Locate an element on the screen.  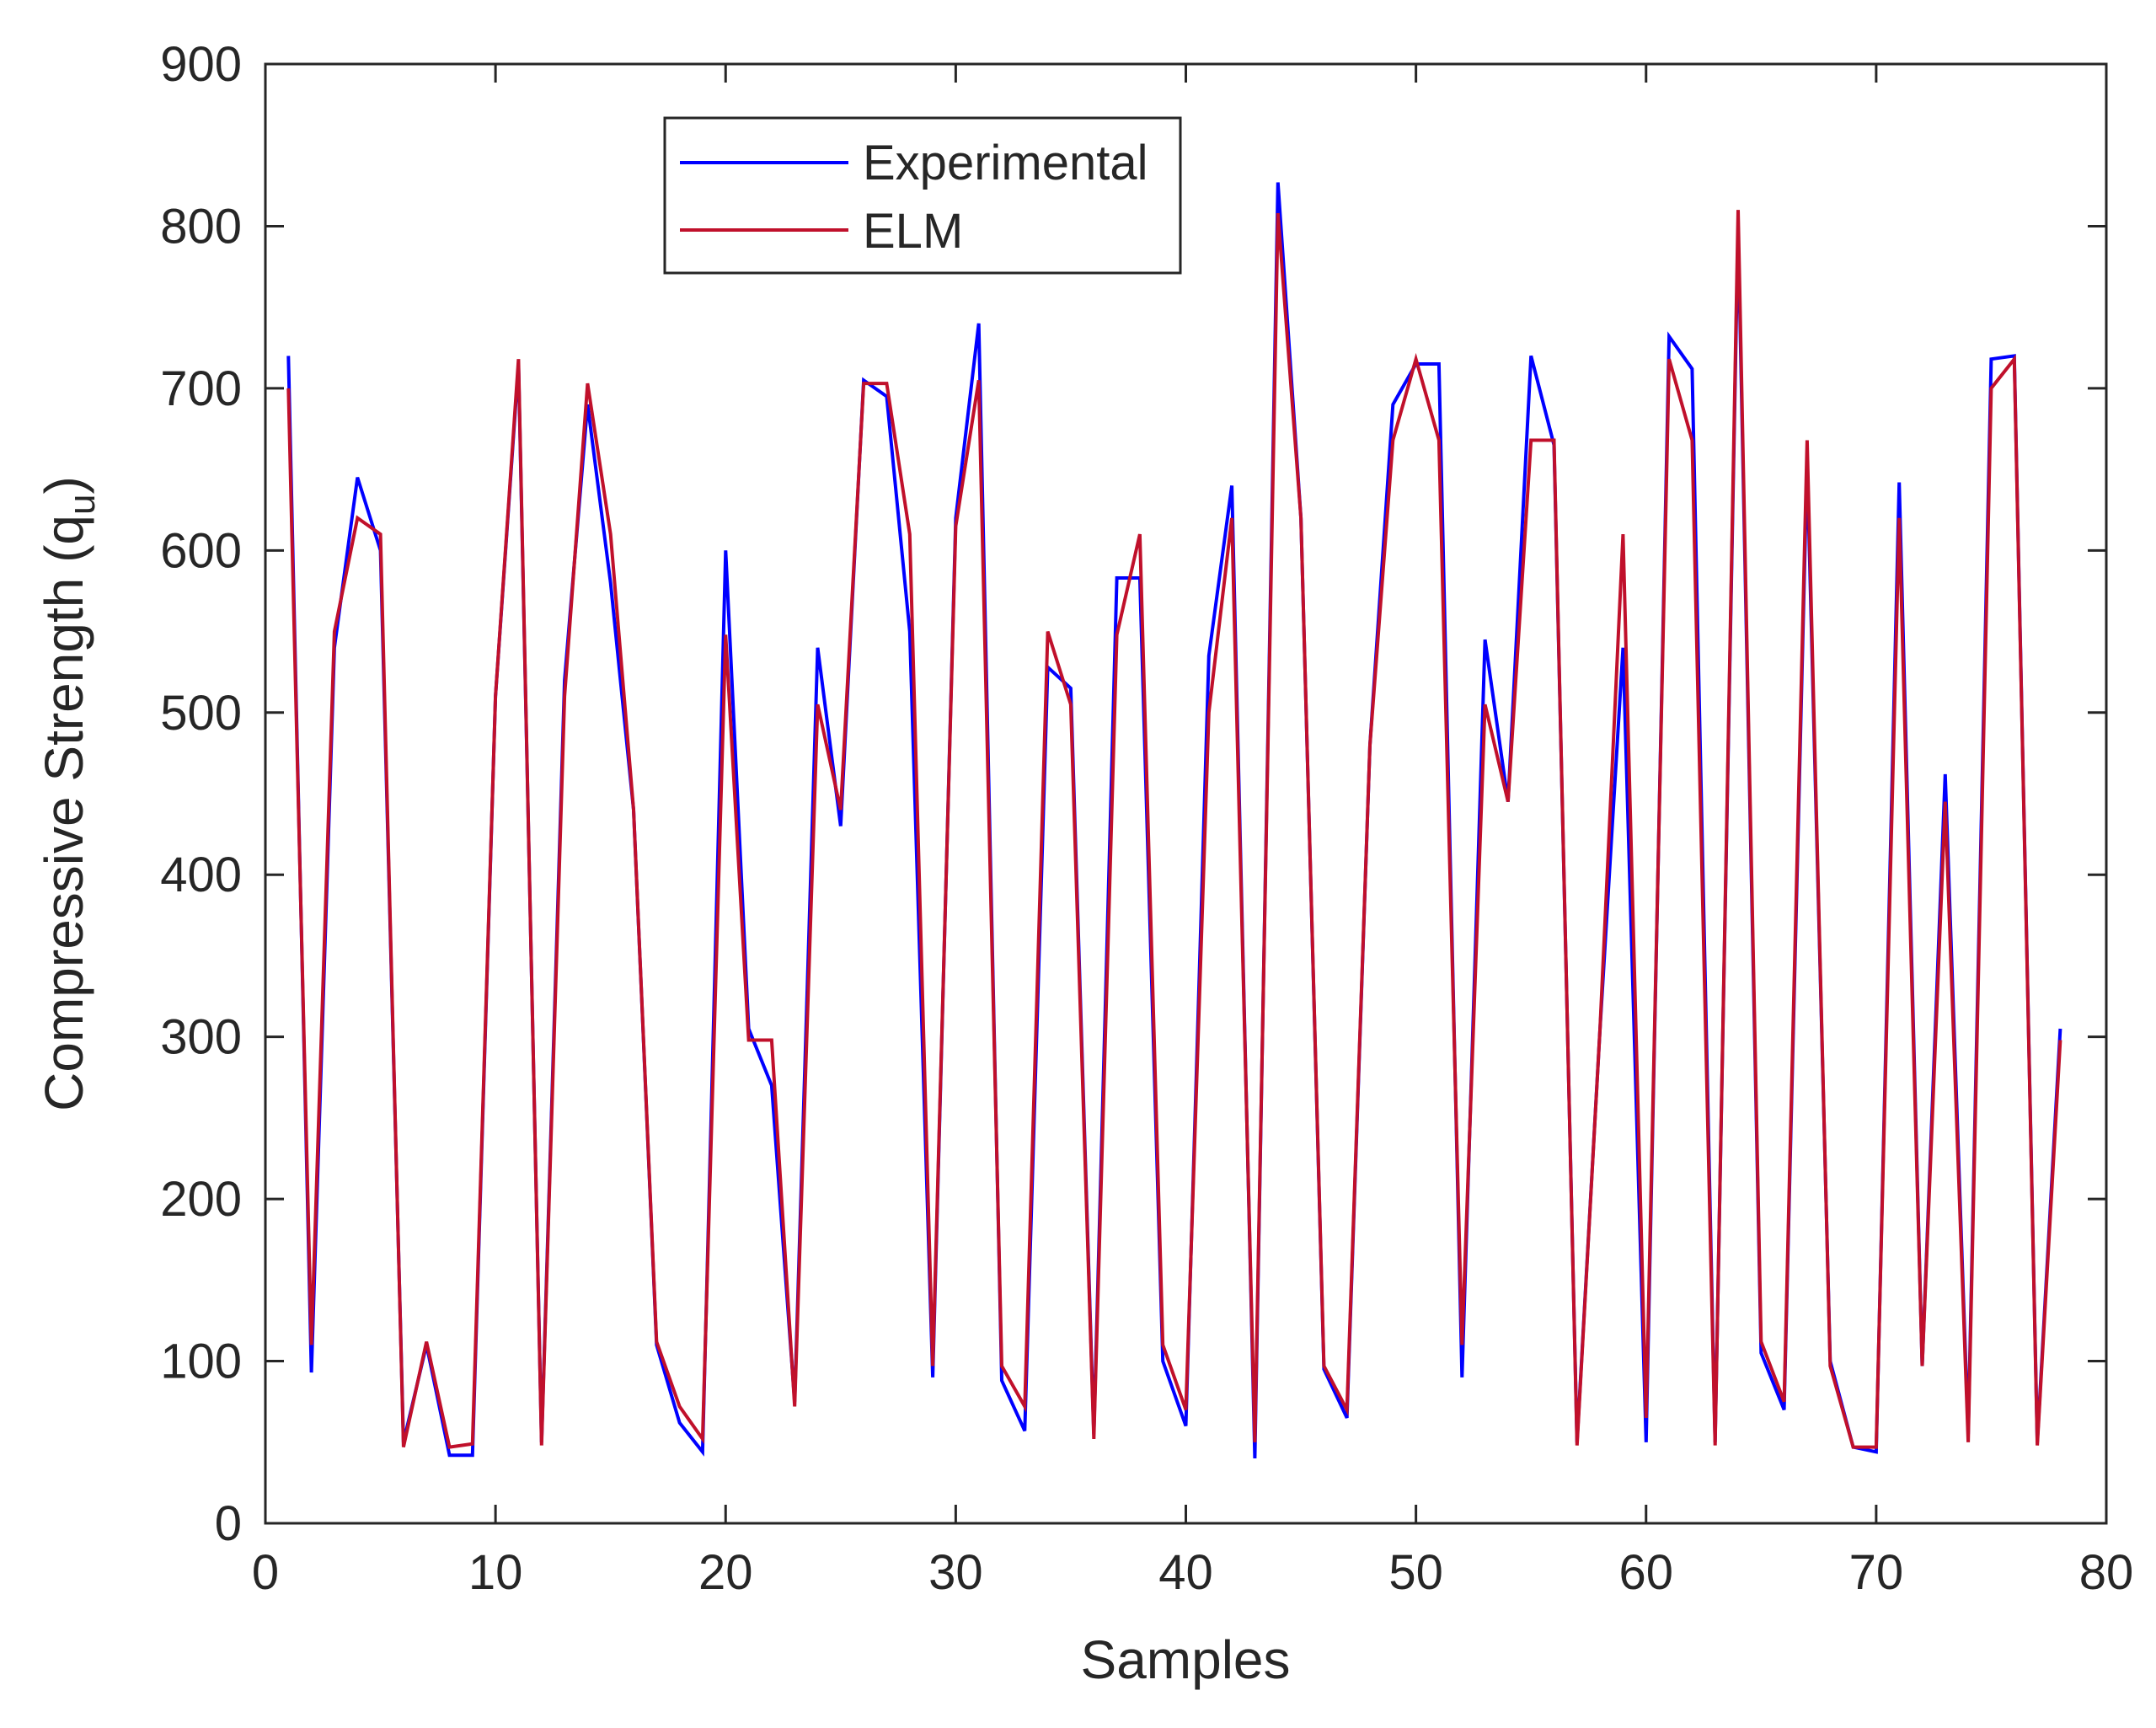
x-tick-label: 30 is located at coordinates (955, 1572).